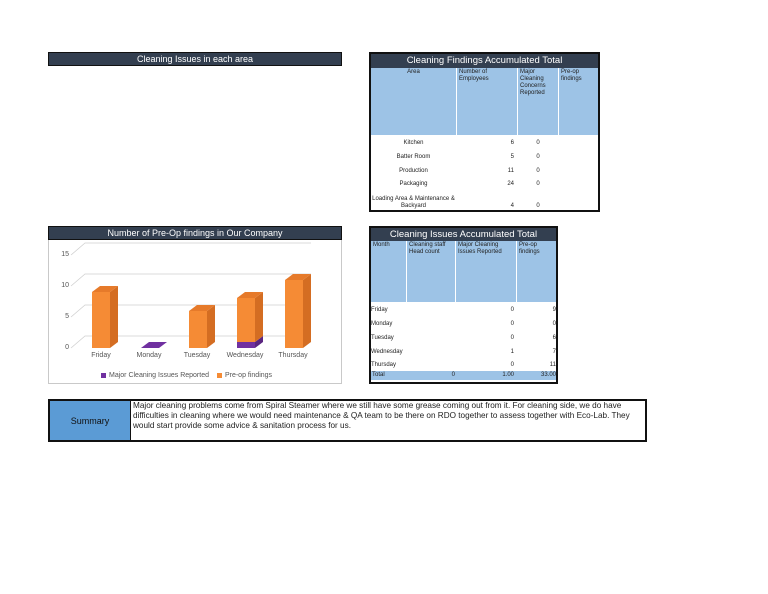 This screenshot has height=594, width=768. I want to click on findings-col-employees: Number of Employees, so click(487, 101).